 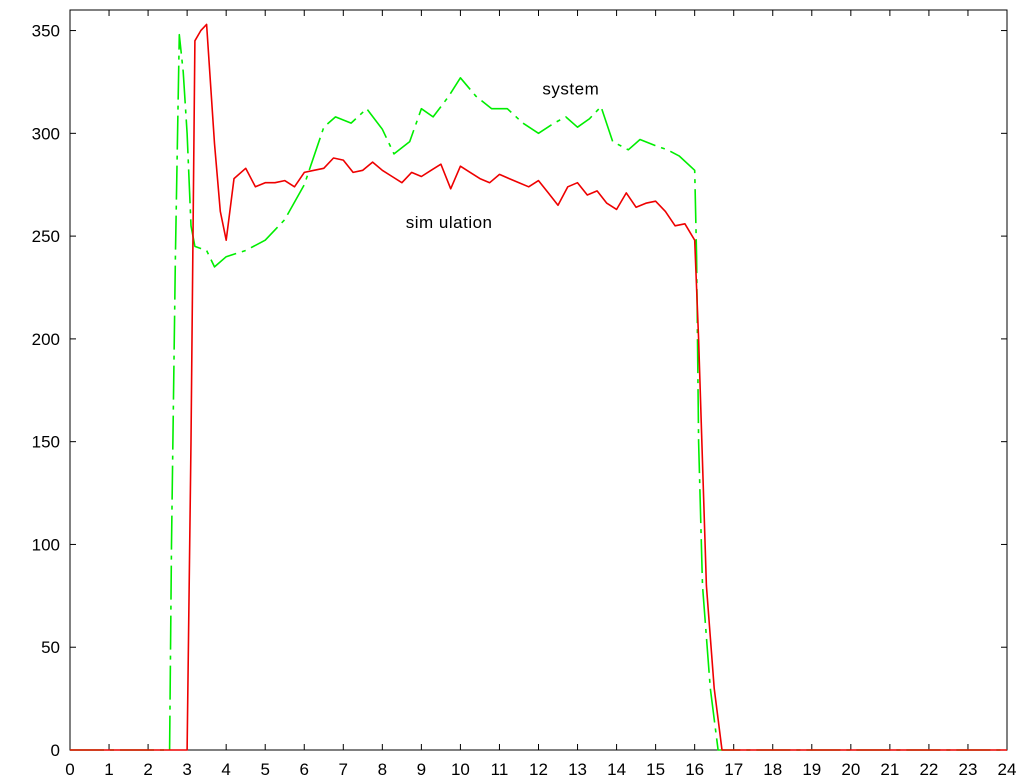 What do you see at coordinates (889, 769) in the screenshot?
I see `x-tick-label: 21` at bounding box center [889, 769].